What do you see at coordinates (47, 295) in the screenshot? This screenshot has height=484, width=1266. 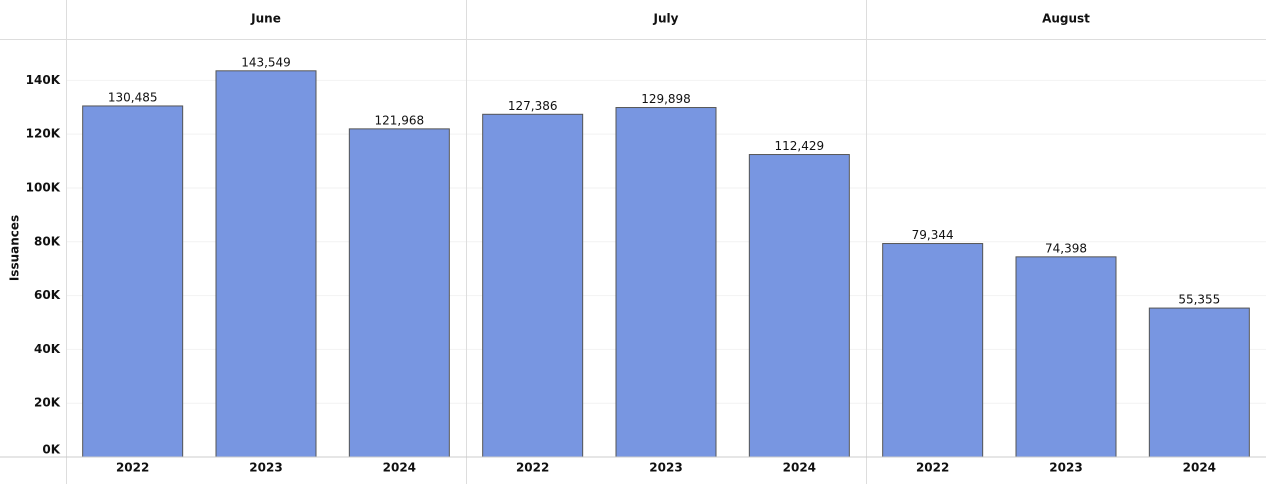 I see `y-tick-label: 60K` at bounding box center [47, 295].